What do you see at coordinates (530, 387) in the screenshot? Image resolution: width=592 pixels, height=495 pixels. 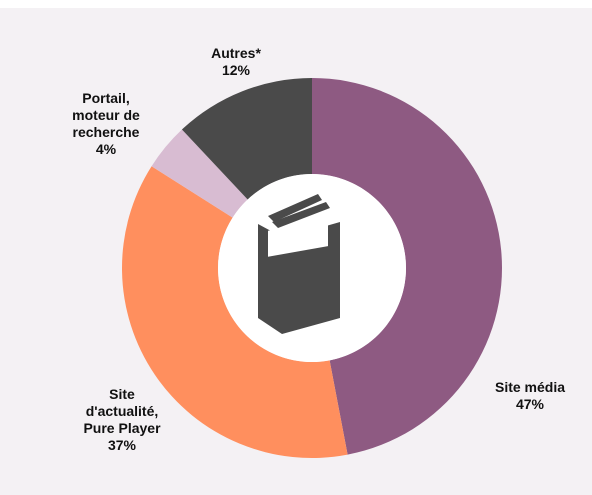 I see `category-label: Site média` at bounding box center [530, 387].